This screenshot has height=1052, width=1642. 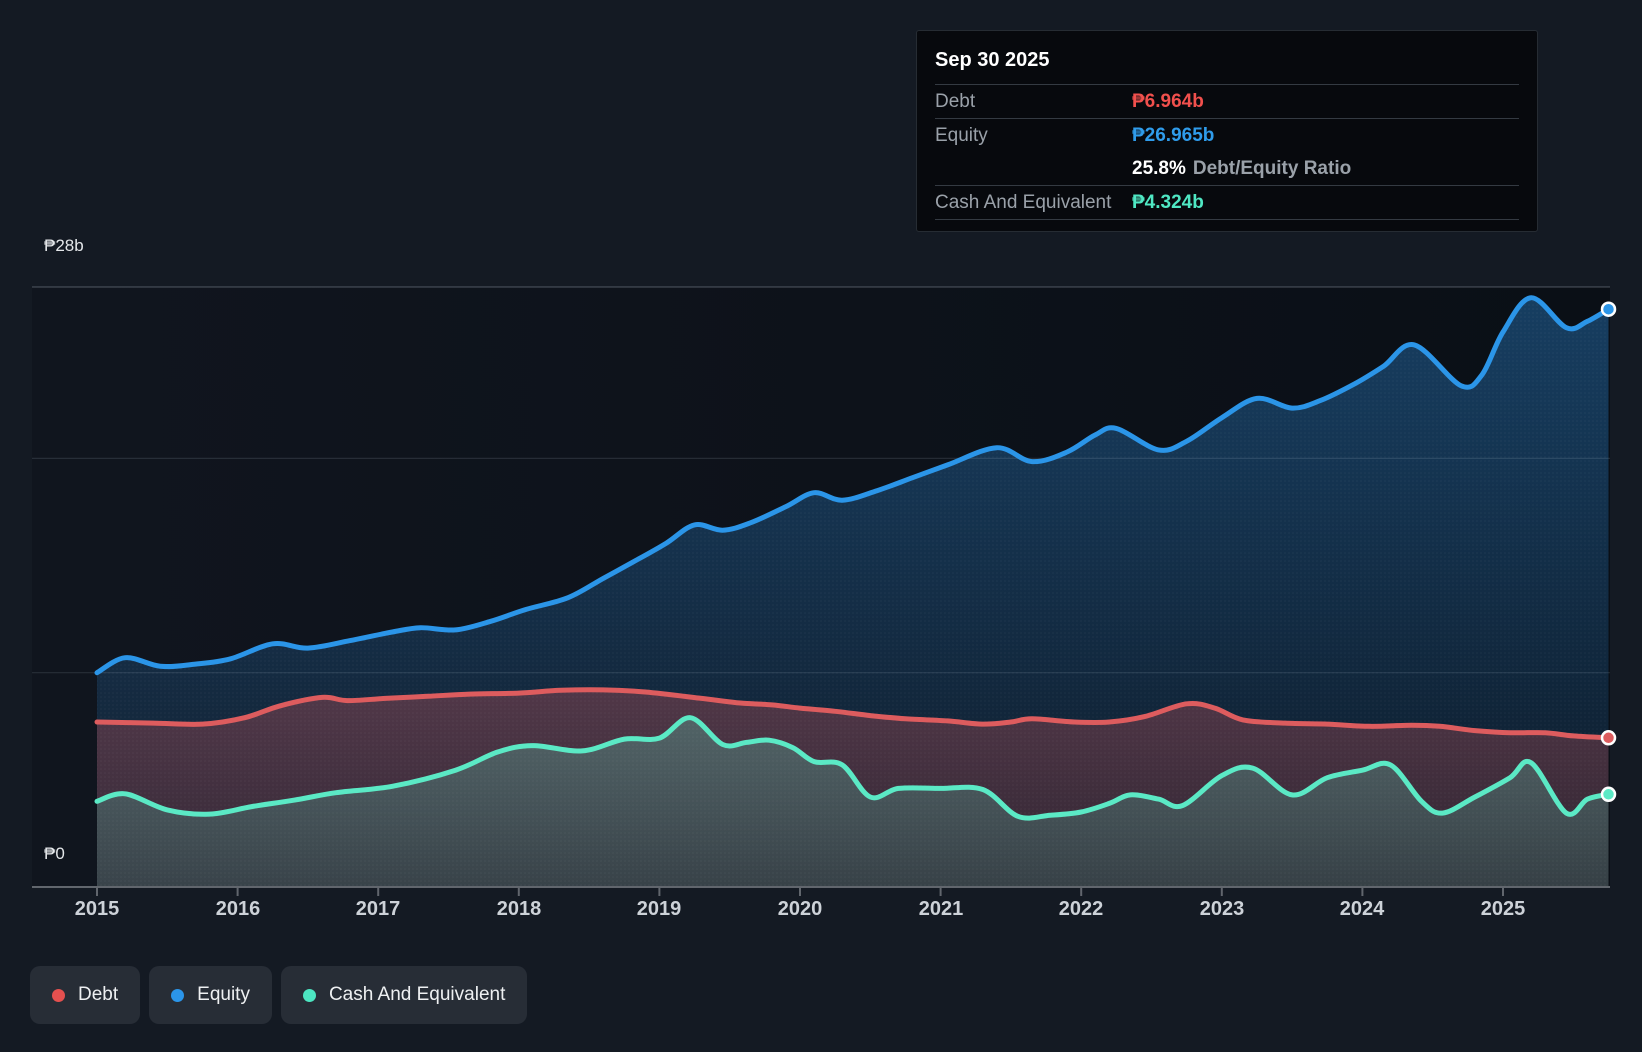 I want to click on y-axis-label-max: ₱28b, so click(x=64, y=245).